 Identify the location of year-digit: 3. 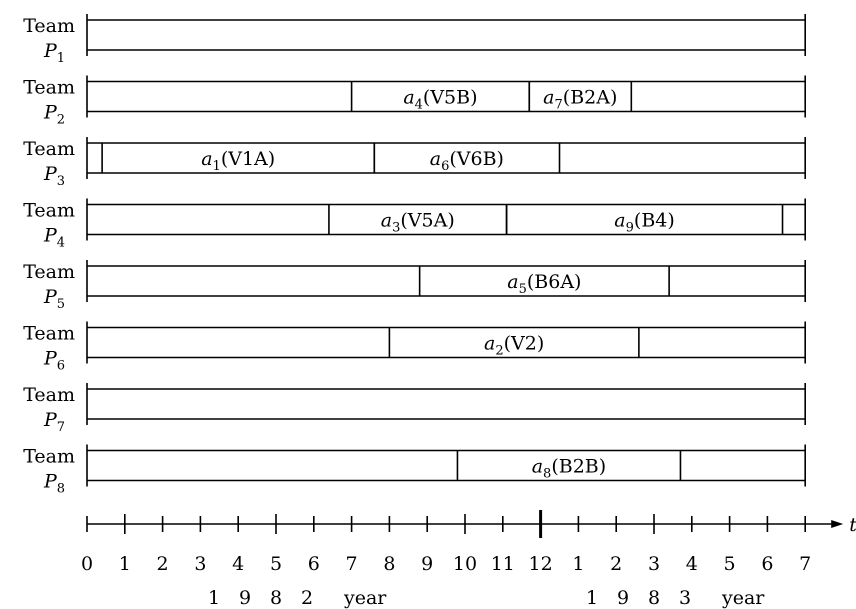
(685, 598).